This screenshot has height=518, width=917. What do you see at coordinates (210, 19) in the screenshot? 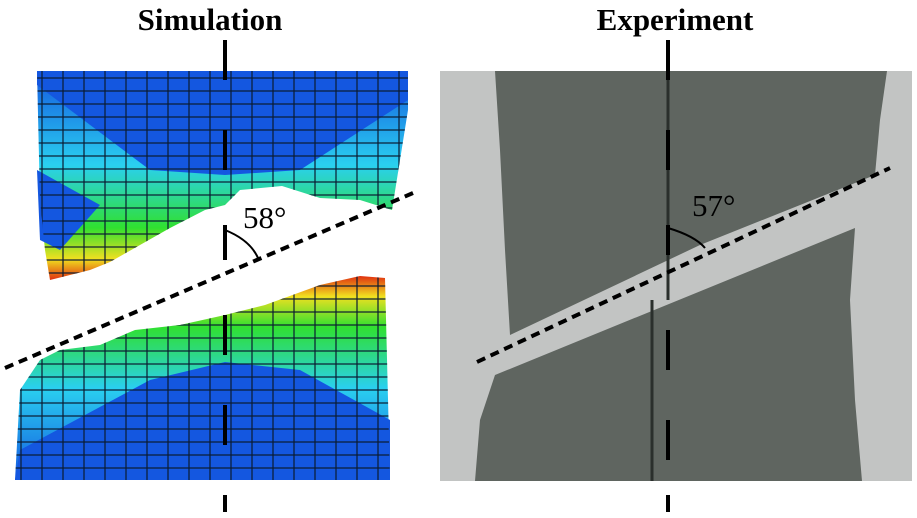
I see `simulation-title: Simulation` at bounding box center [210, 19].